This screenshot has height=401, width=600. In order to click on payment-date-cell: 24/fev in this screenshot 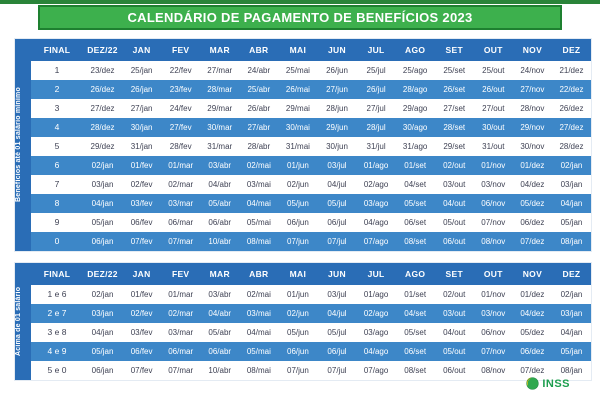, I will do `click(181, 108)`.